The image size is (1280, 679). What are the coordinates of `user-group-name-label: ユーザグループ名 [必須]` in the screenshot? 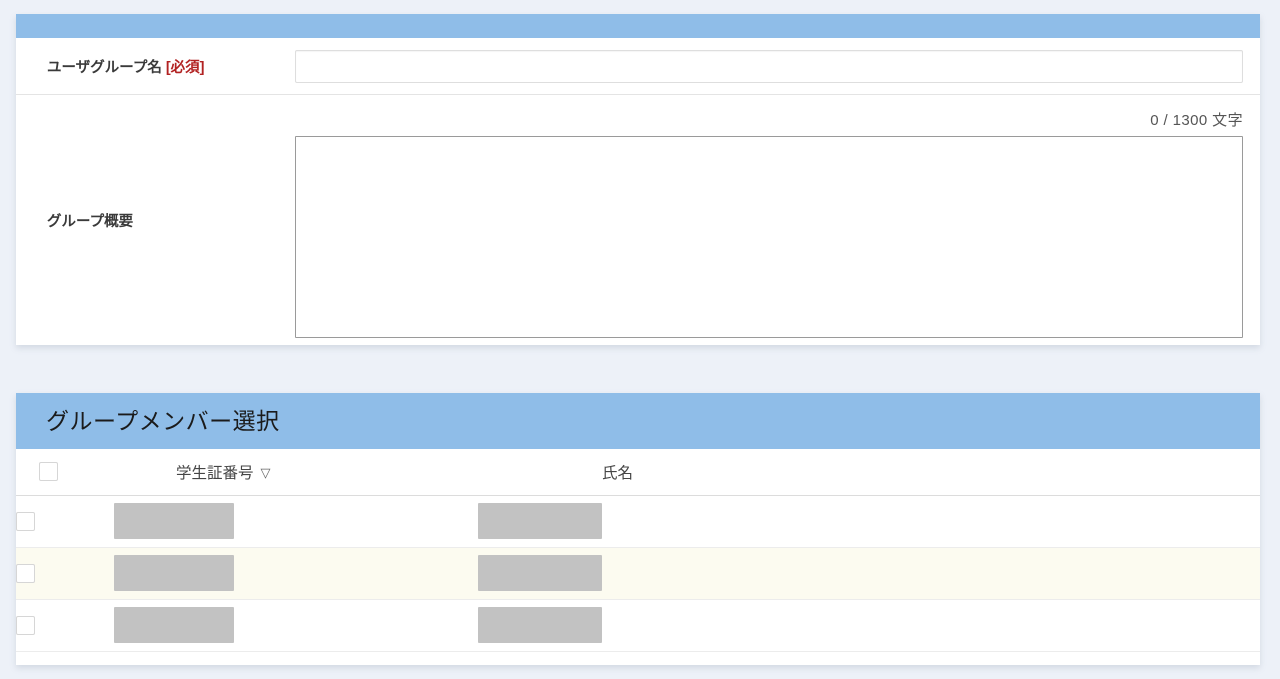 It's located at (155, 66).